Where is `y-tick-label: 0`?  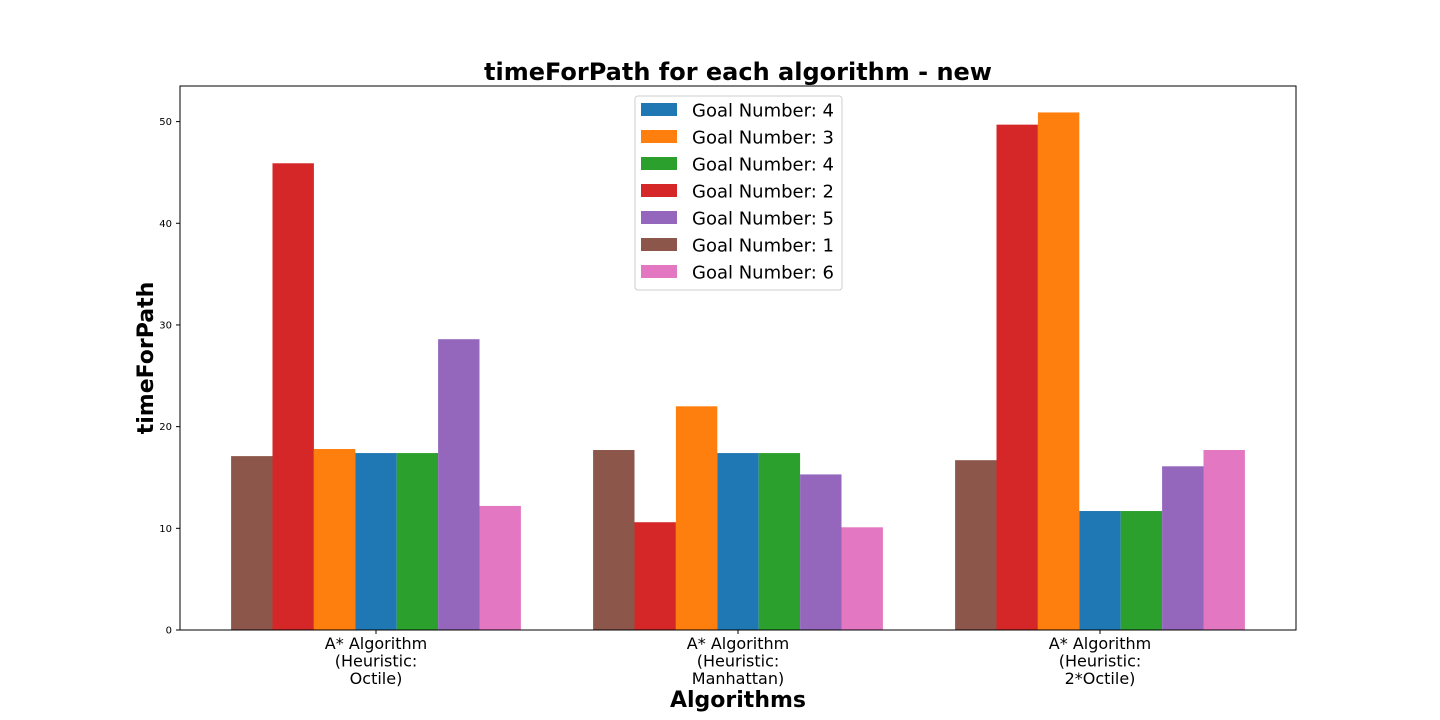 y-tick-label: 0 is located at coordinates (169, 631).